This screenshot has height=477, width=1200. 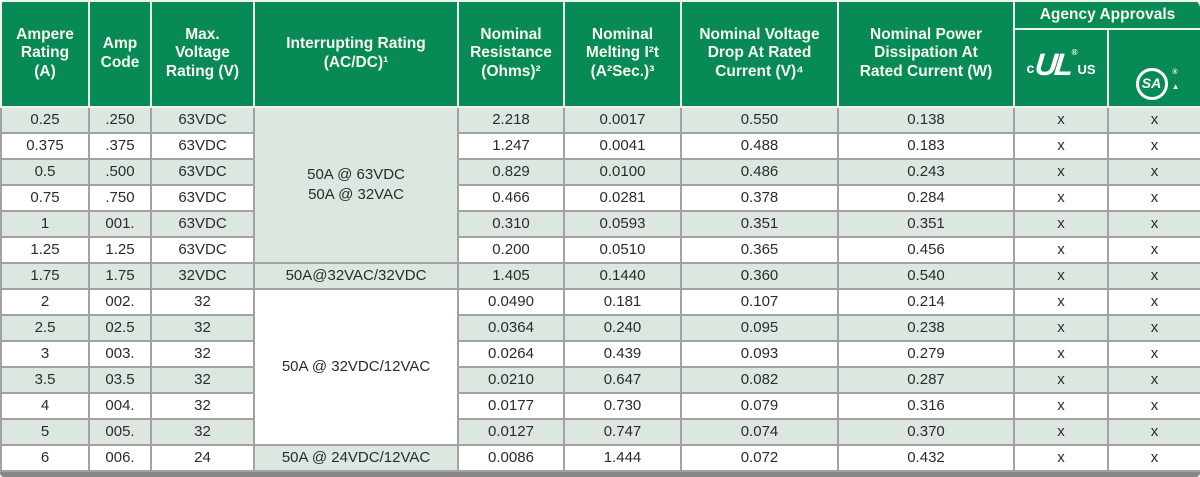 I want to click on ul-suffix-us: US, so click(x=1086, y=69).